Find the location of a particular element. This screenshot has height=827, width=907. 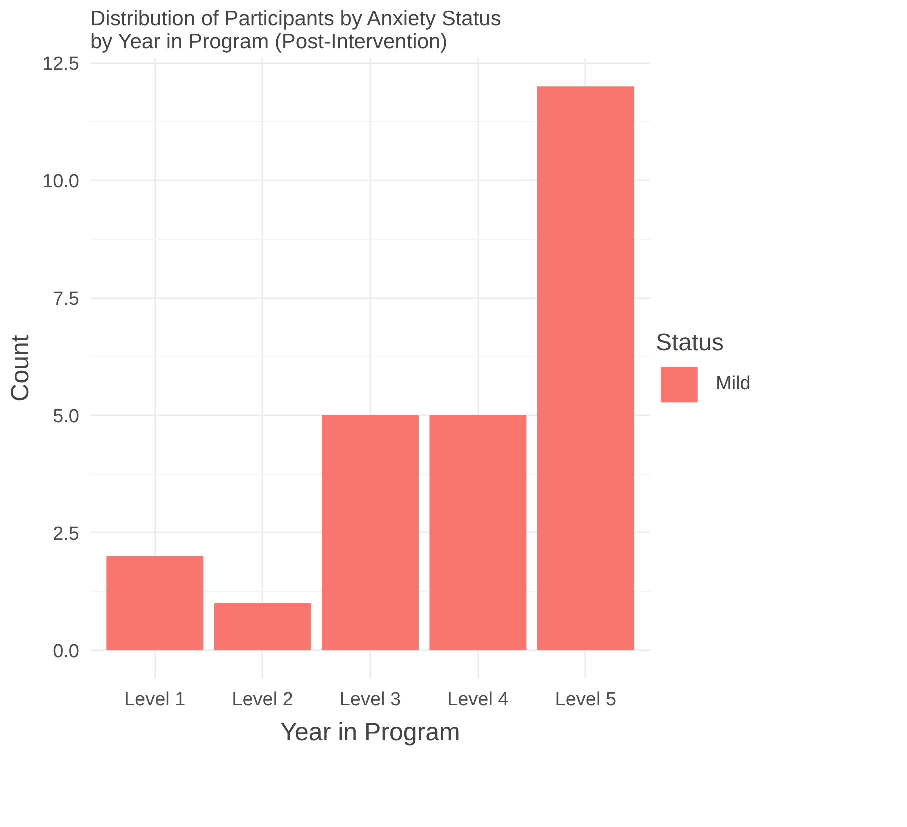

y-tick-label: 10.0 is located at coordinates (61, 182).